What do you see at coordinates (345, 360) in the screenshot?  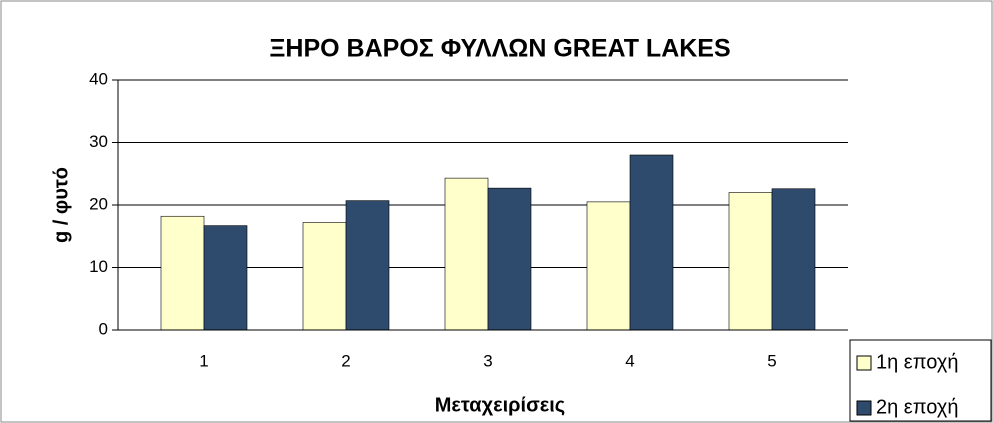 I see `x-tick-label: 2` at bounding box center [345, 360].